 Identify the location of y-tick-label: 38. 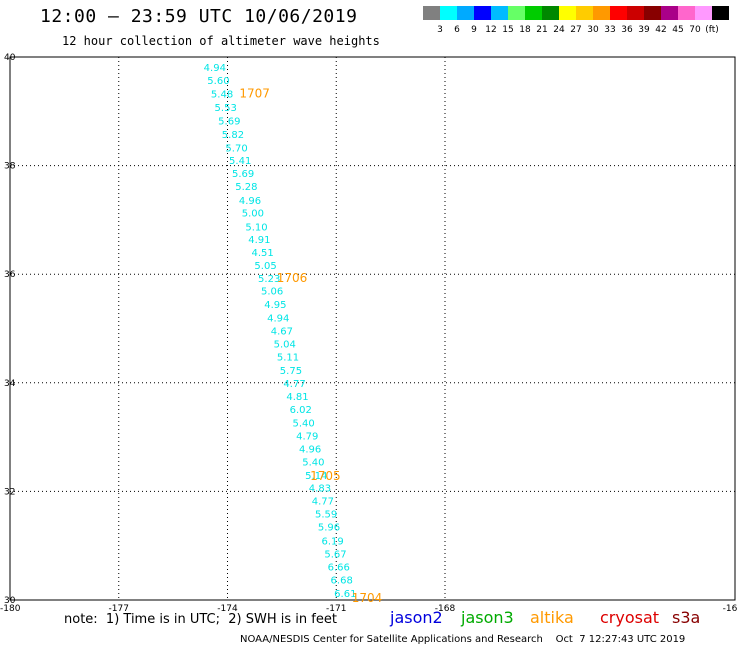
(10, 167).